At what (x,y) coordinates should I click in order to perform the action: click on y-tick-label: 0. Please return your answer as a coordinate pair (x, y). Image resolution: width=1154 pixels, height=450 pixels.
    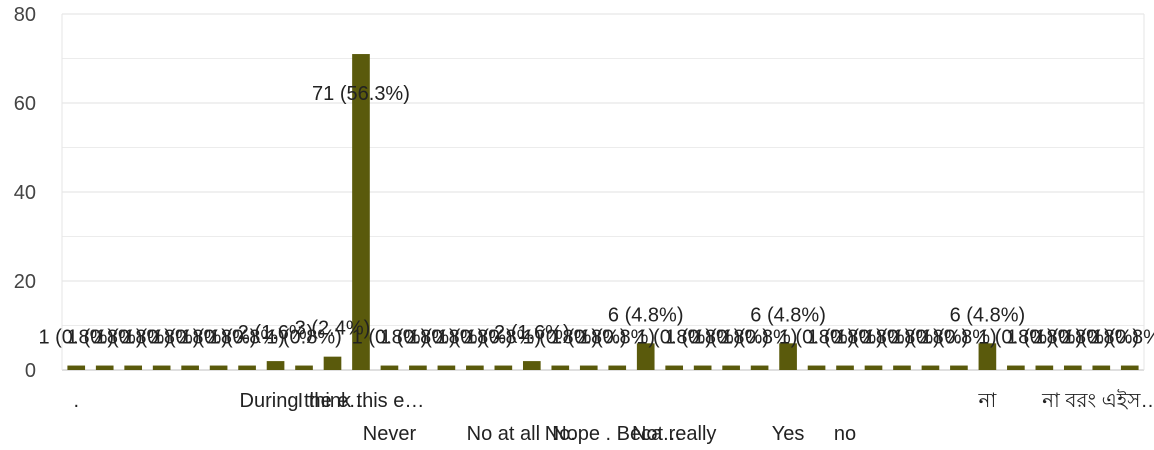
    Looking at the image, I should click on (30, 371).